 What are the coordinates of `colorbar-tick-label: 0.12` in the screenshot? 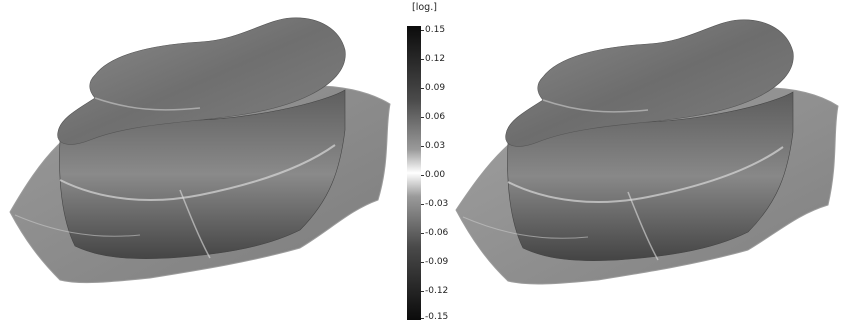 It's located at (435, 59).